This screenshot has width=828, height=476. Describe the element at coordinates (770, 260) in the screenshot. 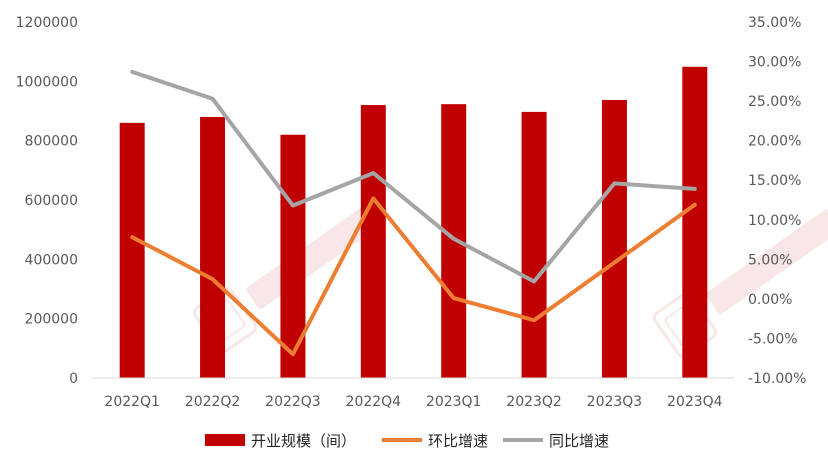

I see `right-axis-tick-label: 5.00%` at that location.